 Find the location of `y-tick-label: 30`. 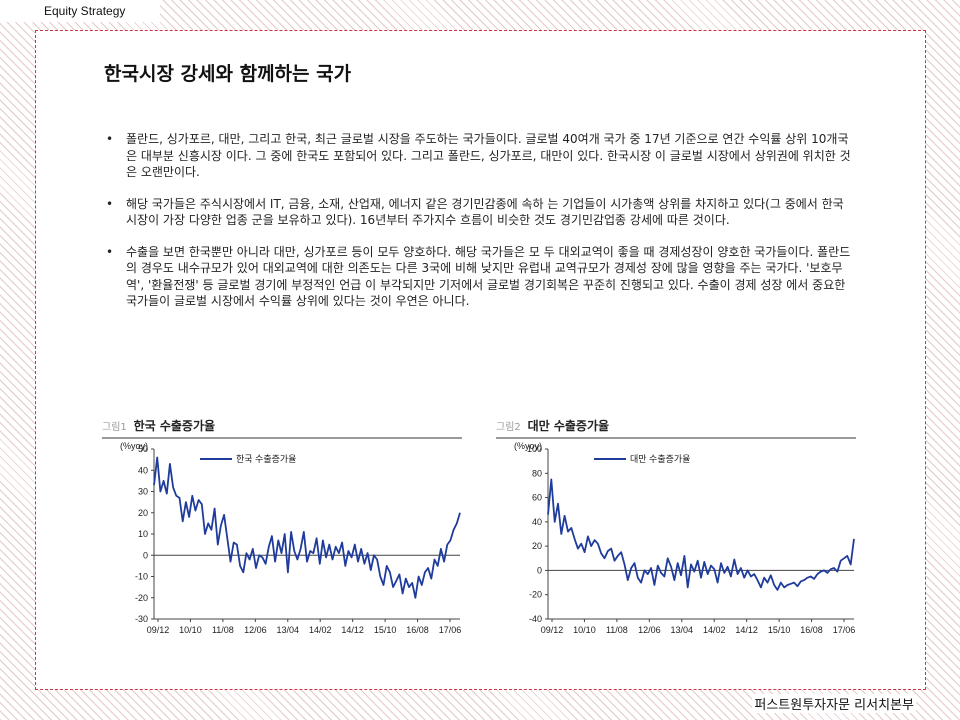

y-tick-label: 30 is located at coordinates (143, 492).